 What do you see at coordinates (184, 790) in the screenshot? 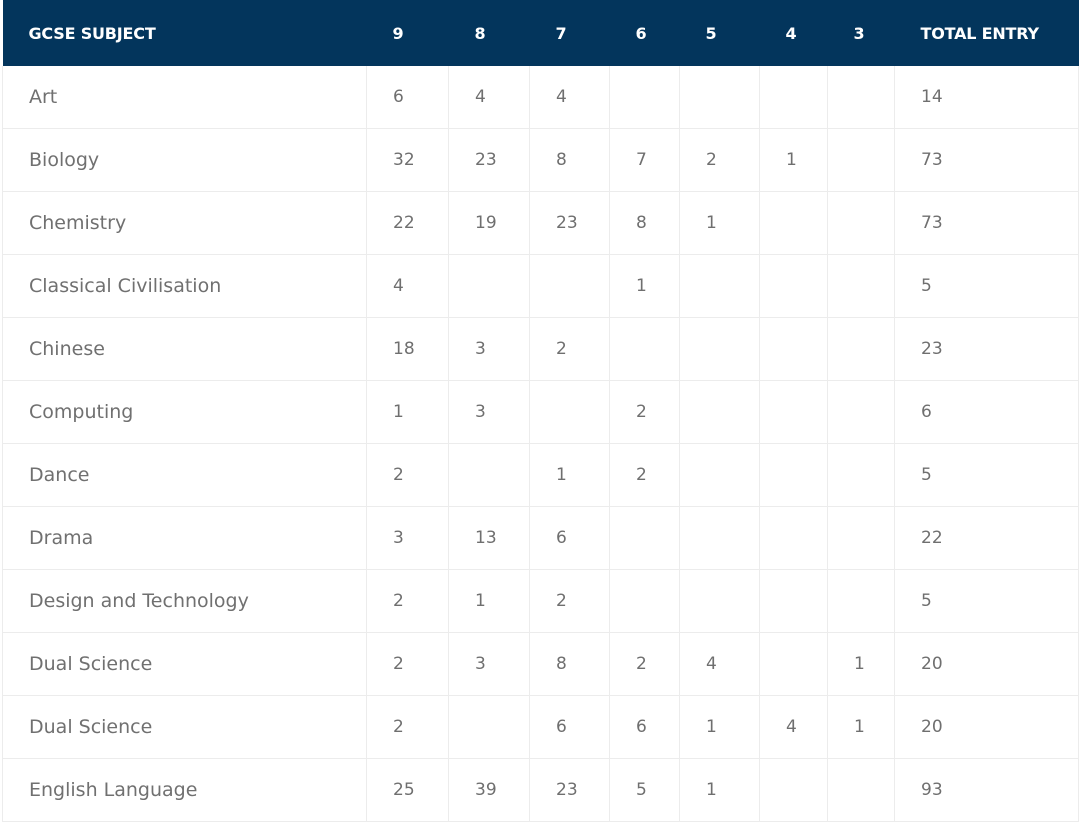
I see `cell-subject: English Language` at bounding box center [184, 790].